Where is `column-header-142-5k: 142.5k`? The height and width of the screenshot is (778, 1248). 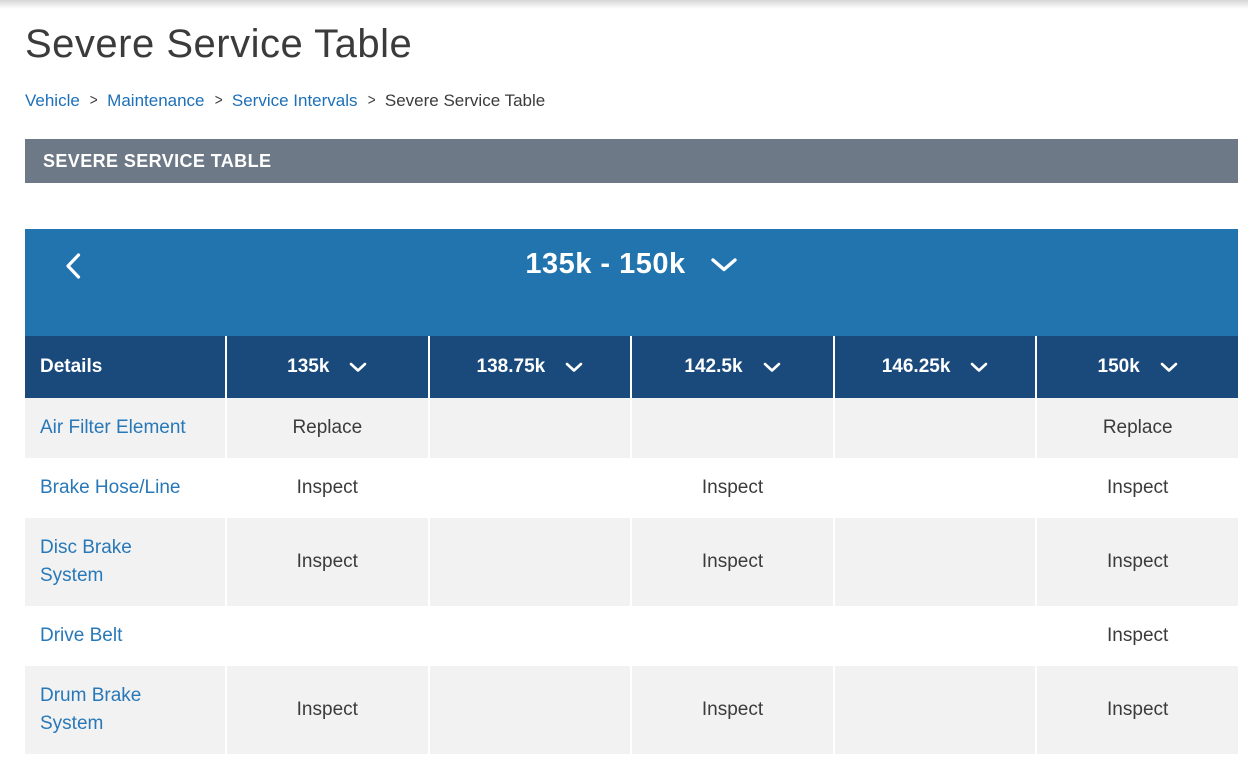
column-header-142-5k: 142.5k is located at coordinates (731, 367).